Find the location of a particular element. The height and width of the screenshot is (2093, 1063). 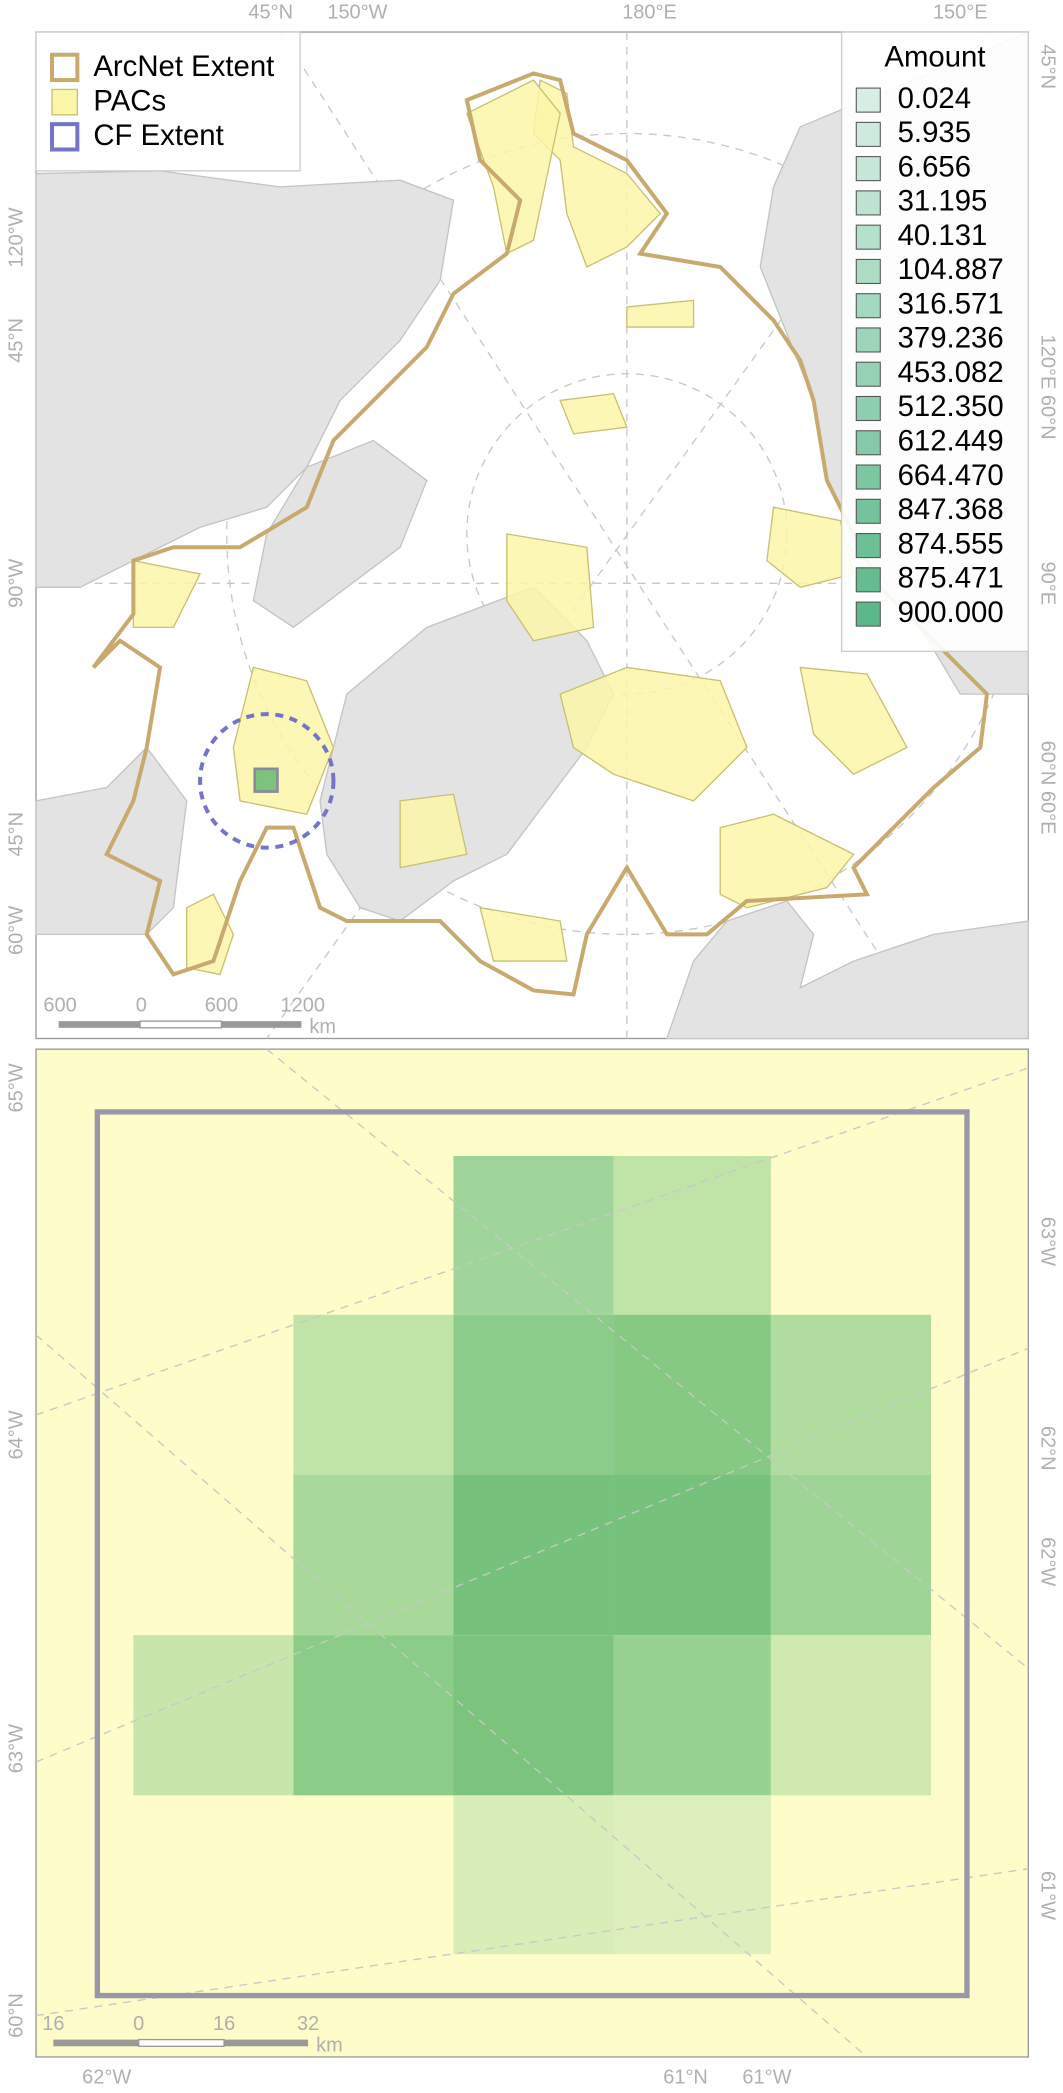

graticule-label: 120°E 60°N is located at coordinates (1048, 387).